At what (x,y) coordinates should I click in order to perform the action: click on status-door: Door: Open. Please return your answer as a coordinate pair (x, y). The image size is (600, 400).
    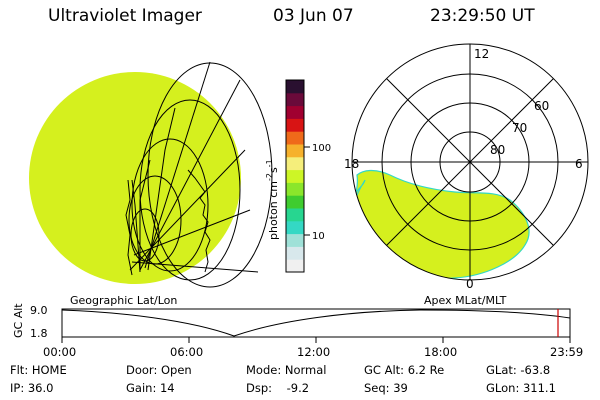
    Looking at the image, I should click on (159, 370).